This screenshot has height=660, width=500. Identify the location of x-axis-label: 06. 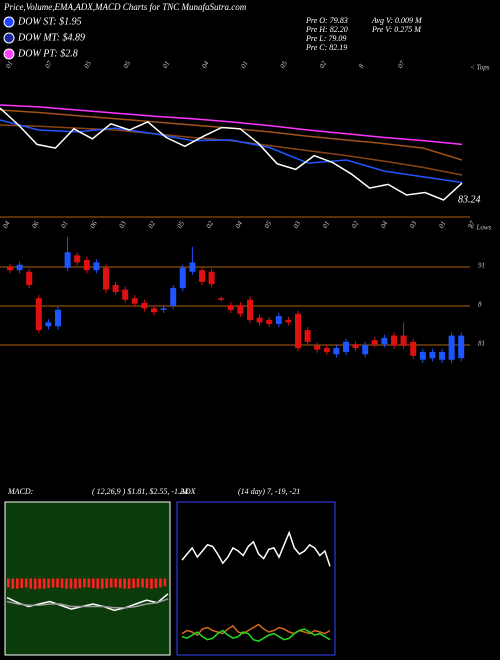
(93, 224).